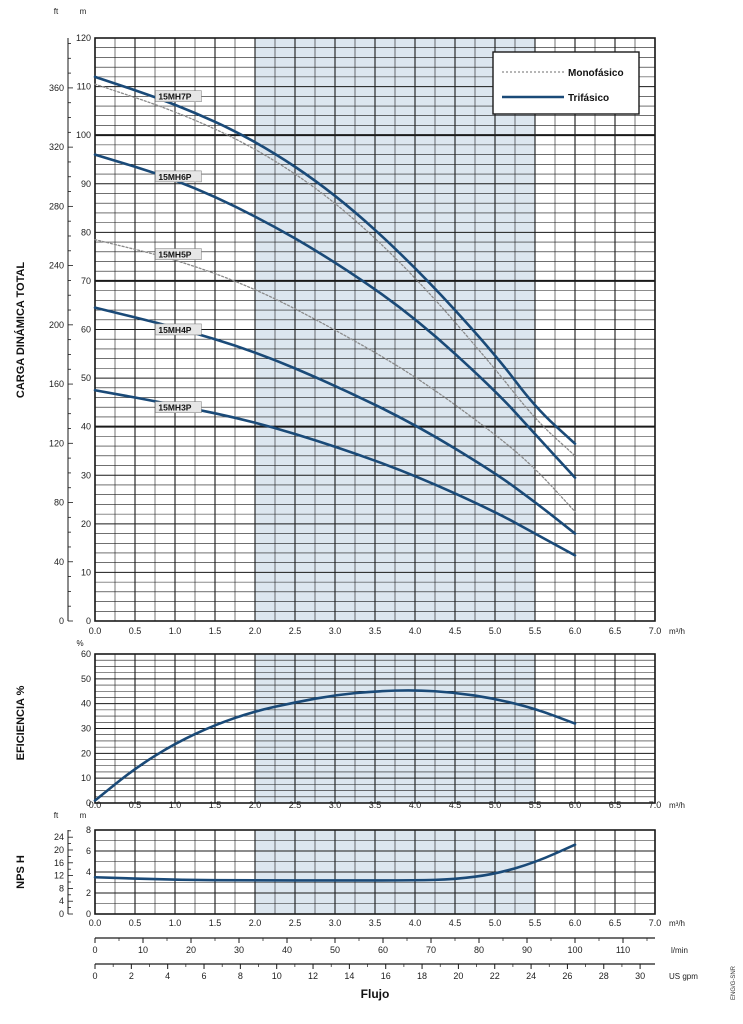  Describe the element at coordinates (59, 850) in the screenshot. I see `ft-tick-label: 20` at that location.